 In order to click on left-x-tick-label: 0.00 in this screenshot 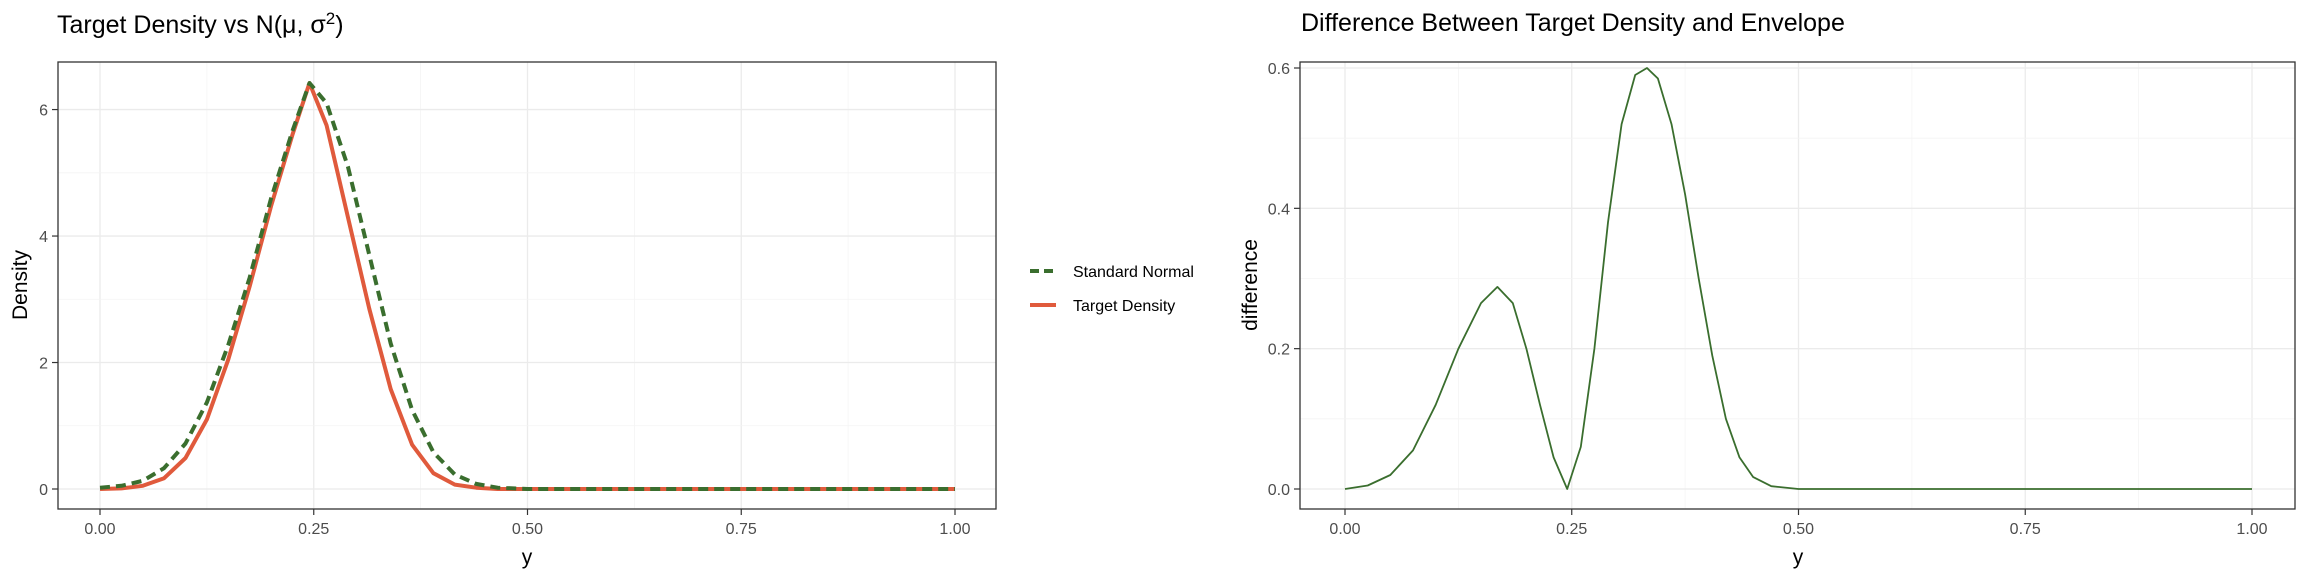, I will do `click(99, 529)`.